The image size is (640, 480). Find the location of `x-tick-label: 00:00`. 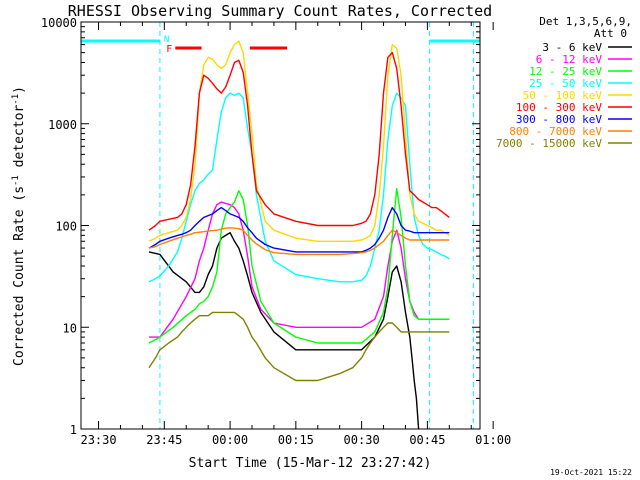

x-tick-label: 00:00 is located at coordinates (230, 440).